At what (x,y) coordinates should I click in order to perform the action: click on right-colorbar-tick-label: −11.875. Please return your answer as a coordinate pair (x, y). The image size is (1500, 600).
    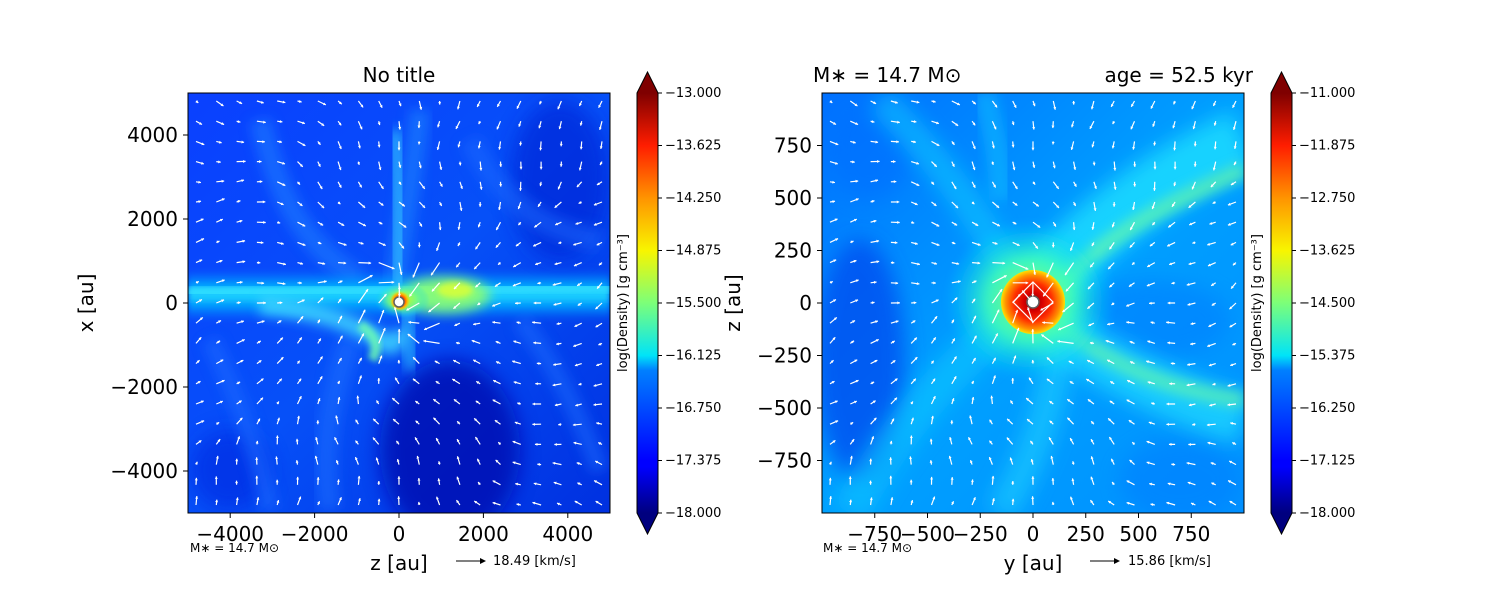
    Looking at the image, I should click on (1327, 146).